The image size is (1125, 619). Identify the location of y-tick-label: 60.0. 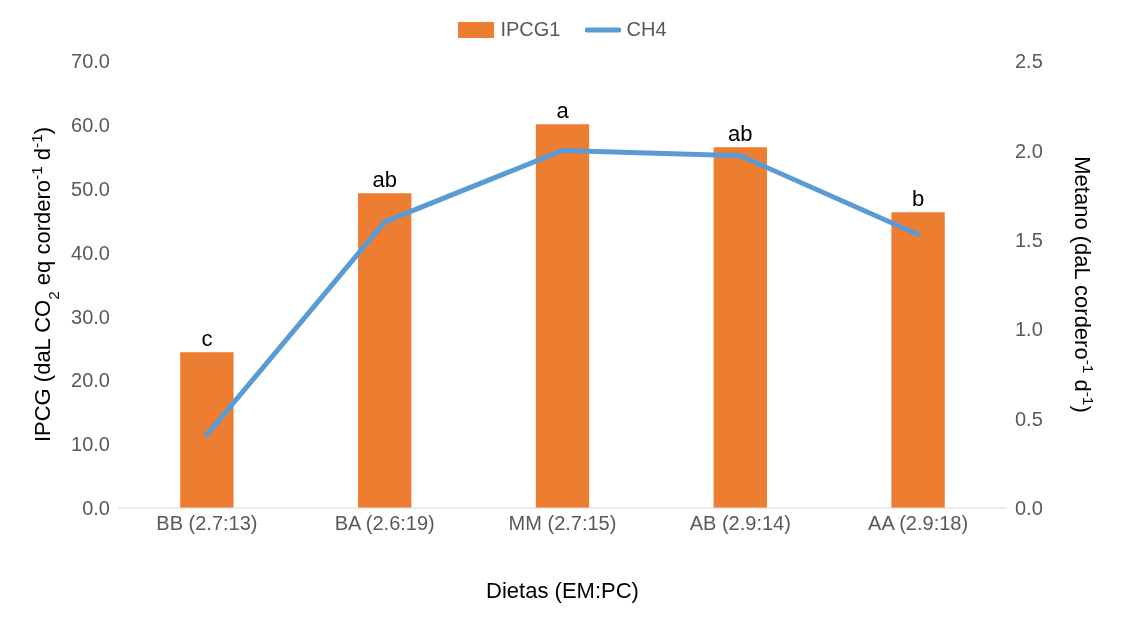
(90, 124).